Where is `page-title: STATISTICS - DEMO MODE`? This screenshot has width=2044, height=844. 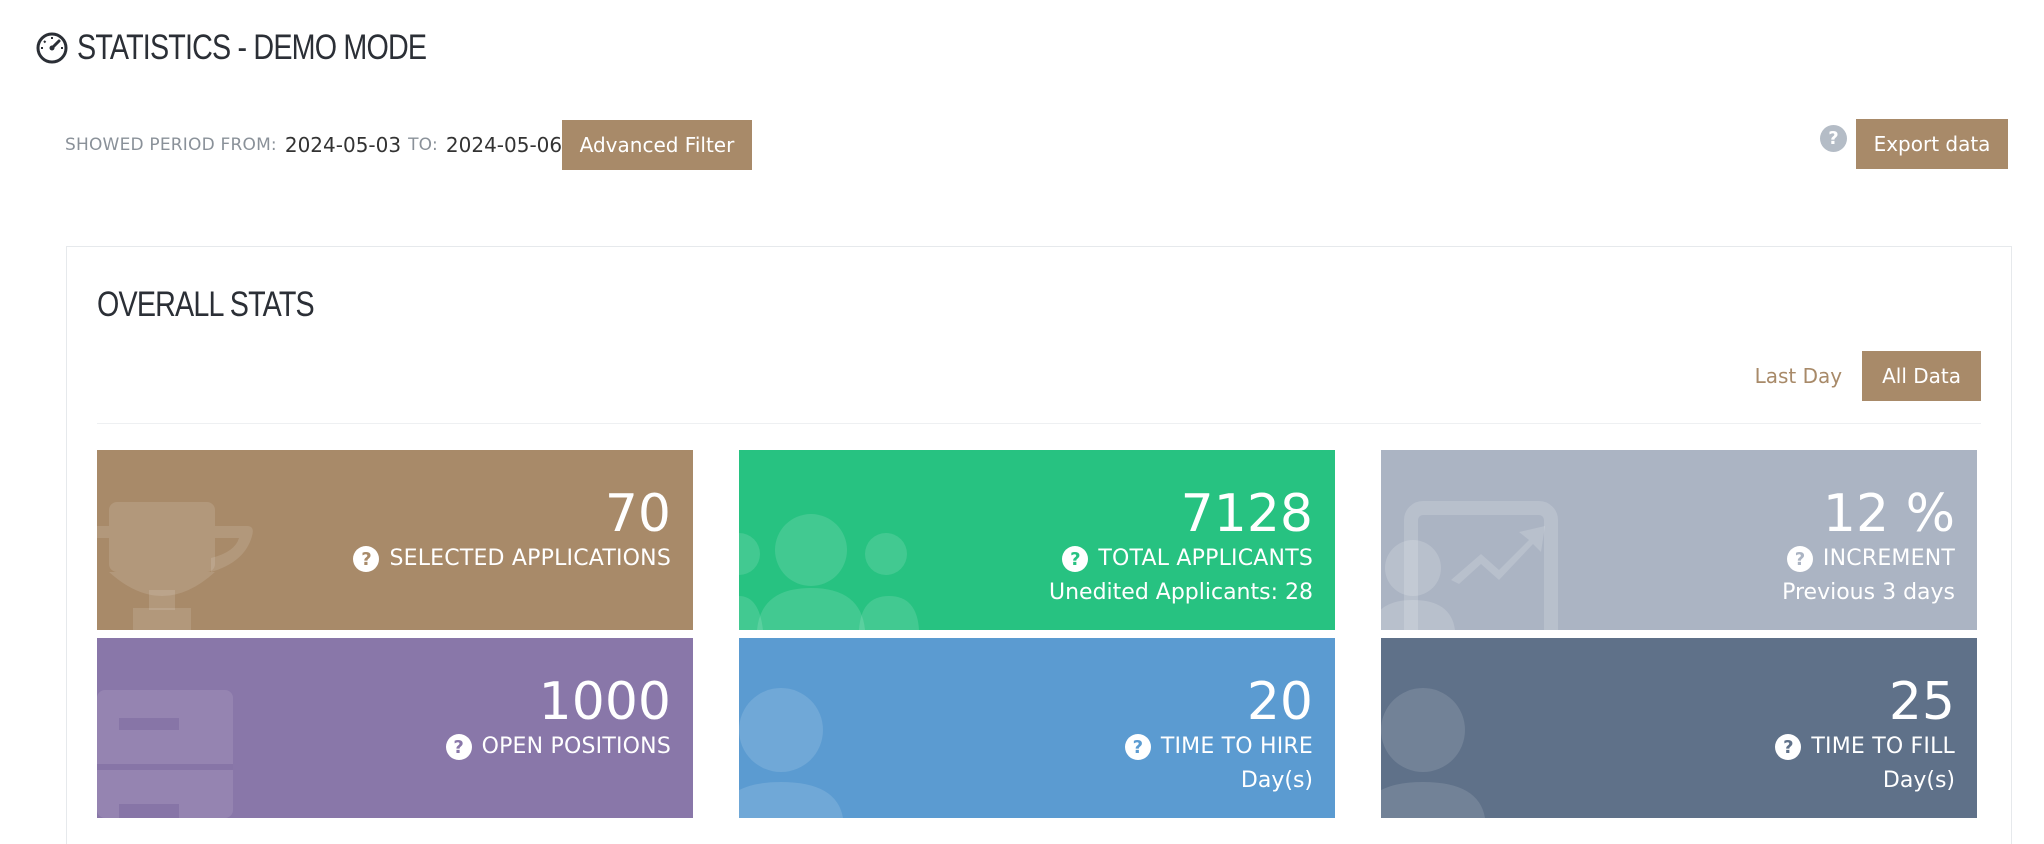 page-title: STATISTICS - DEMO MODE is located at coordinates (269, 48).